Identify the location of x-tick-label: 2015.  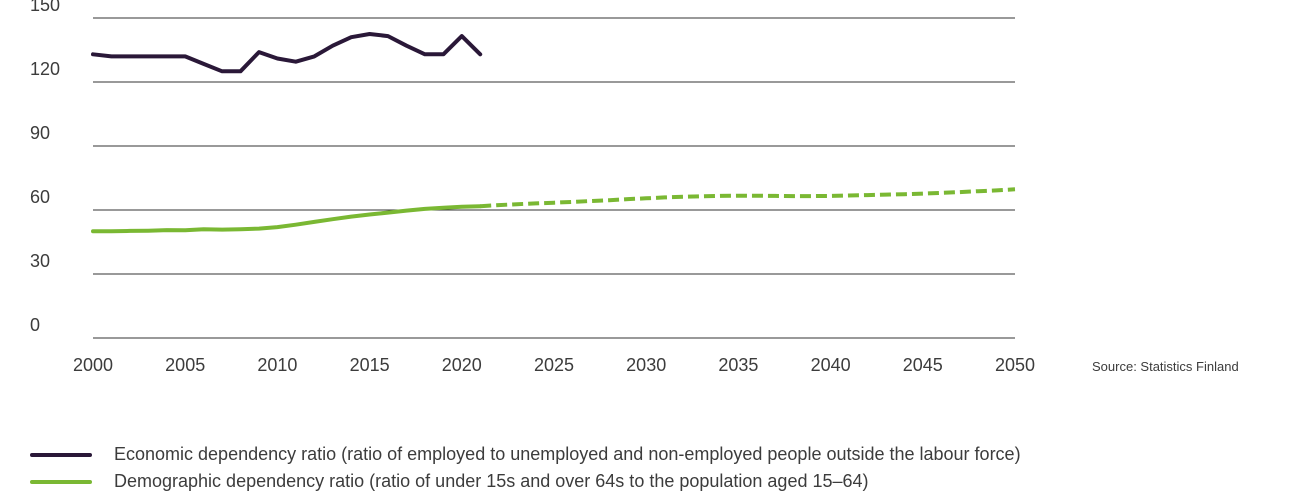
(370, 365).